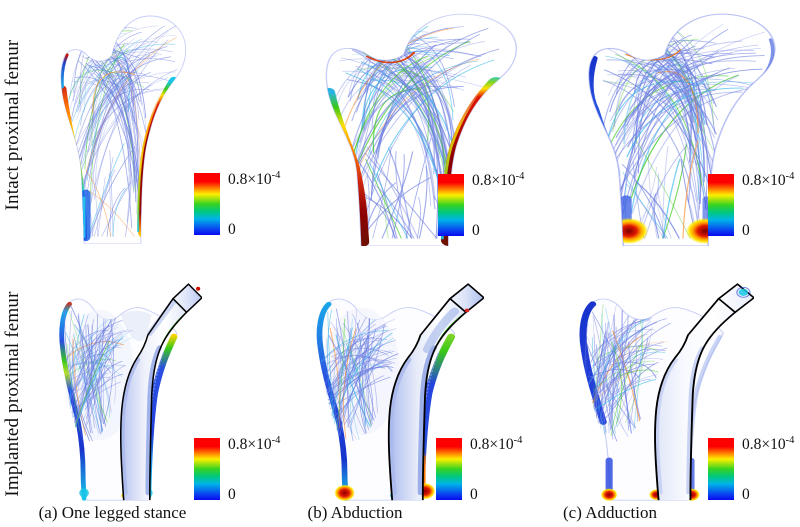  I want to click on hotspot-trunnion-cyan, so click(743, 292).